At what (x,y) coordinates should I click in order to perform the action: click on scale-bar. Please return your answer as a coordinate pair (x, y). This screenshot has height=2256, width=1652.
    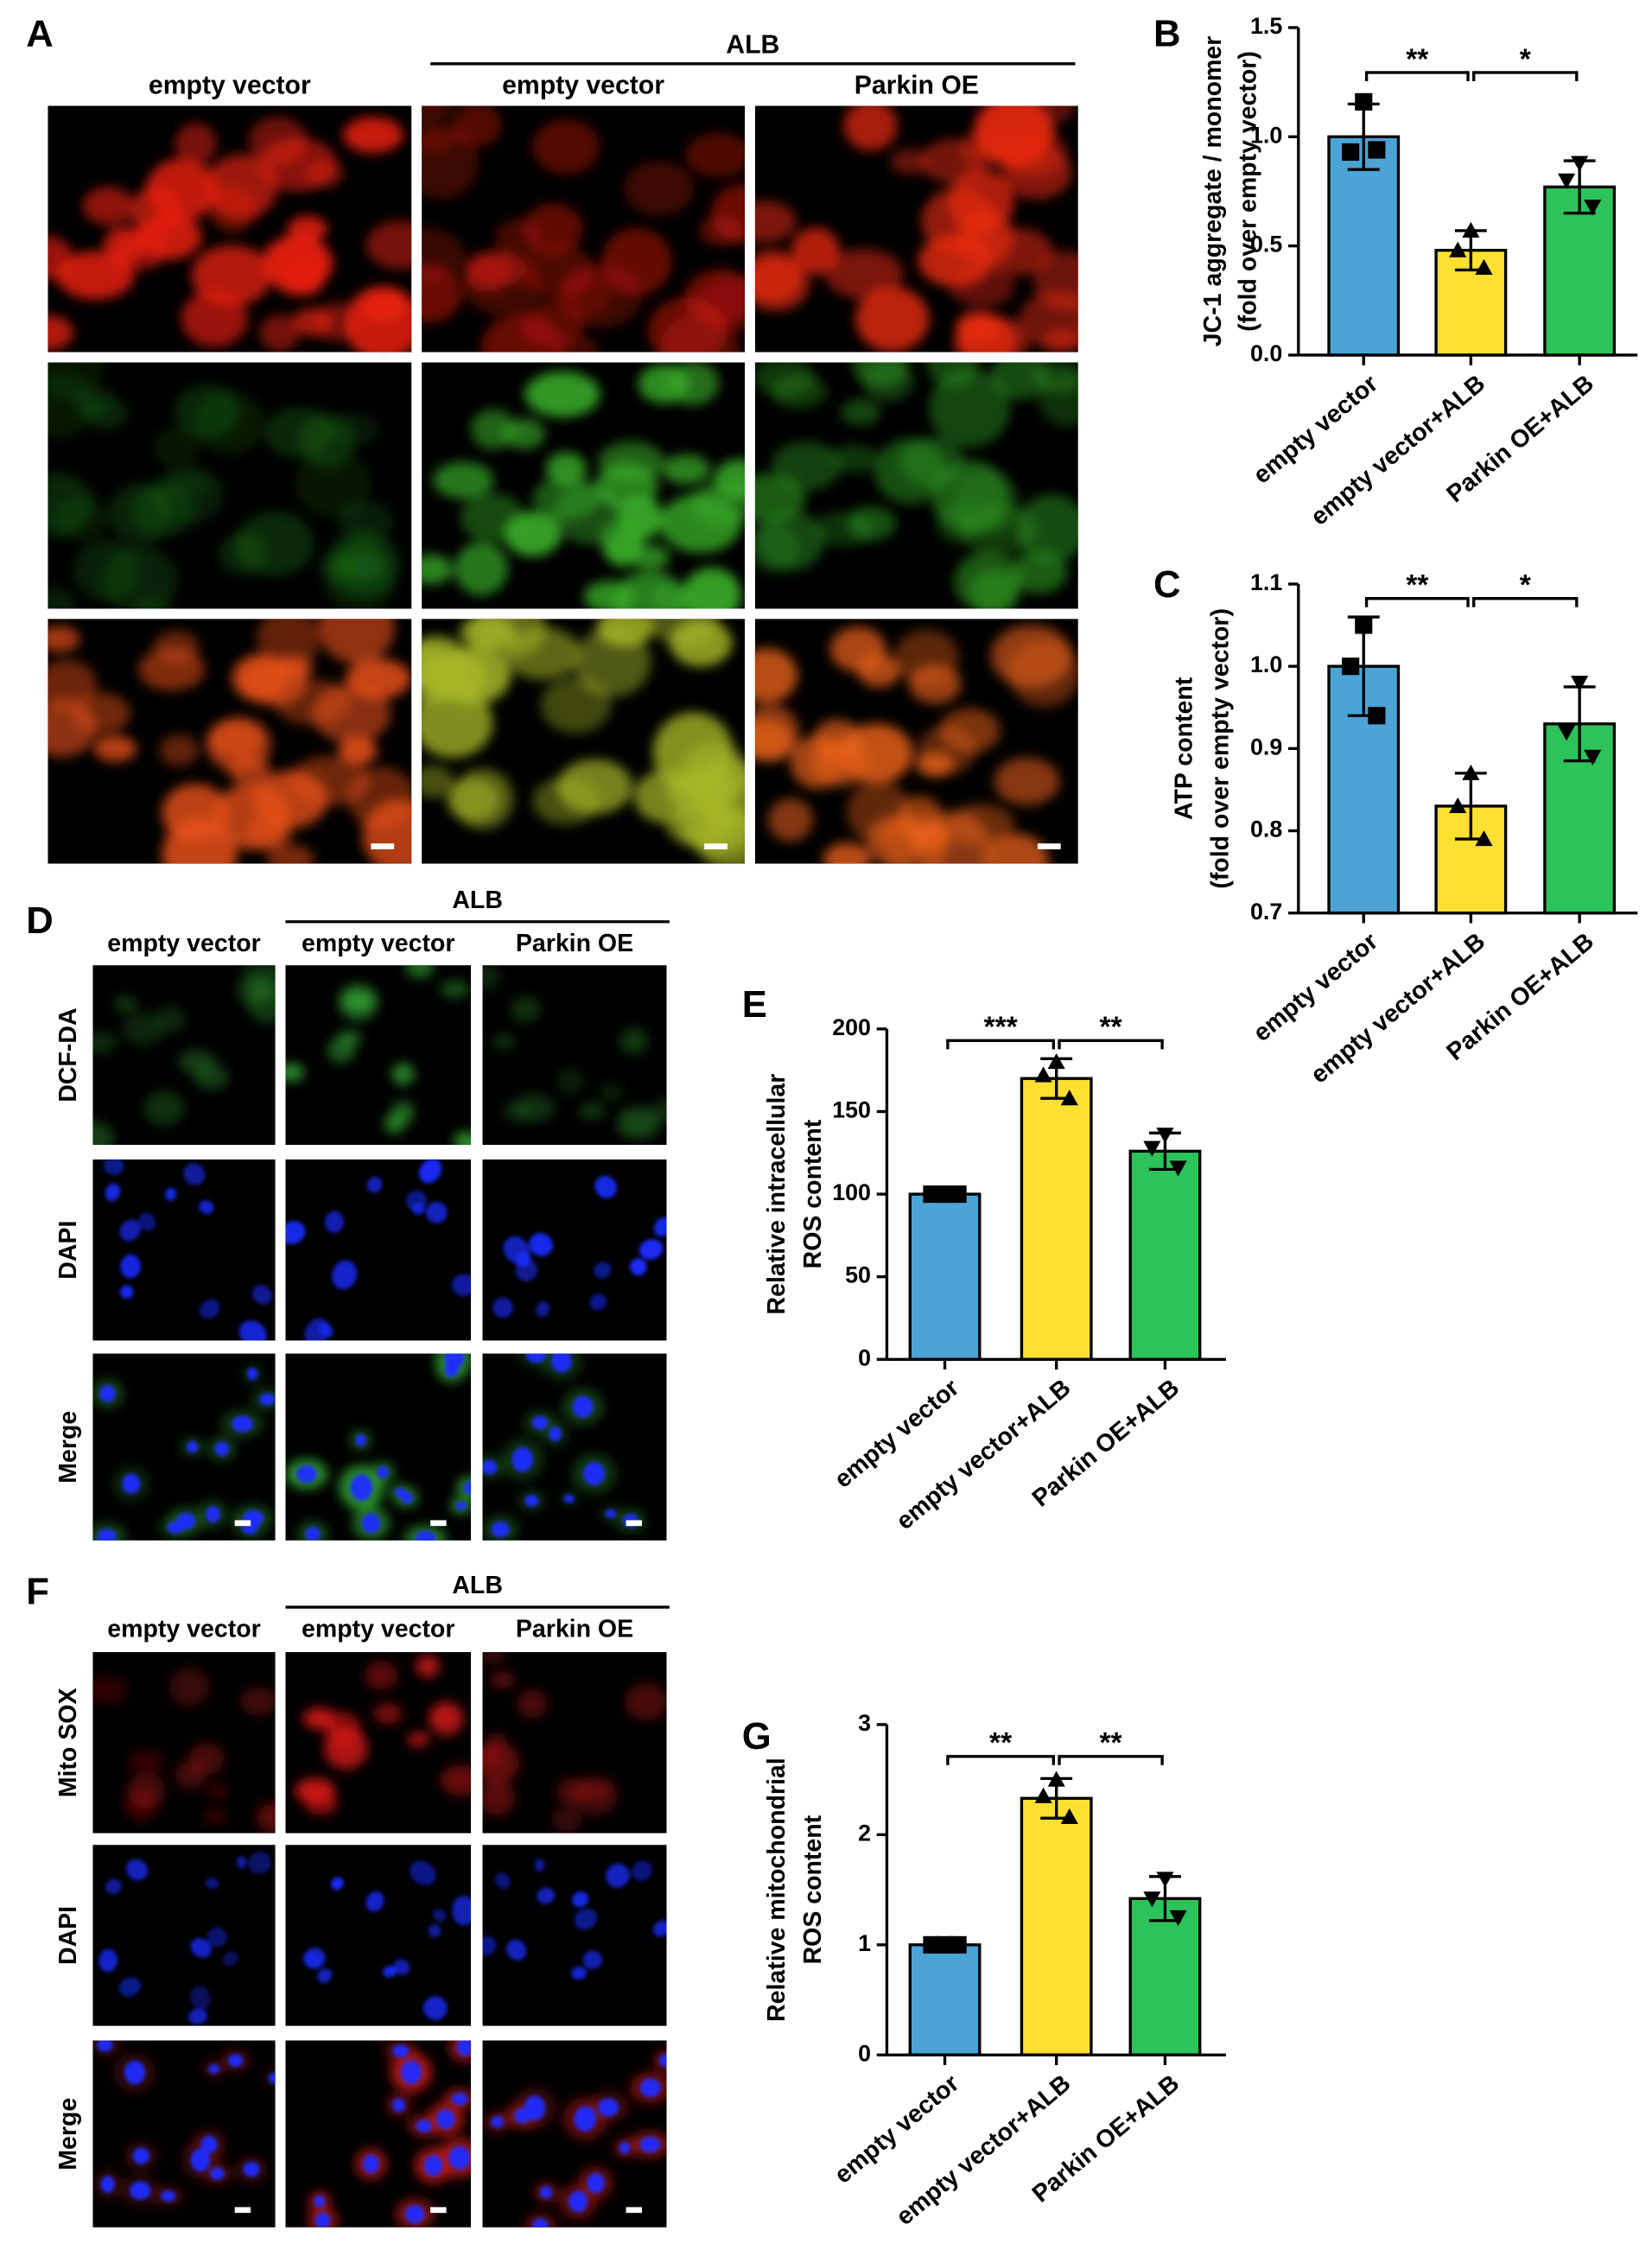
    Looking at the image, I should click on (438, 2210).